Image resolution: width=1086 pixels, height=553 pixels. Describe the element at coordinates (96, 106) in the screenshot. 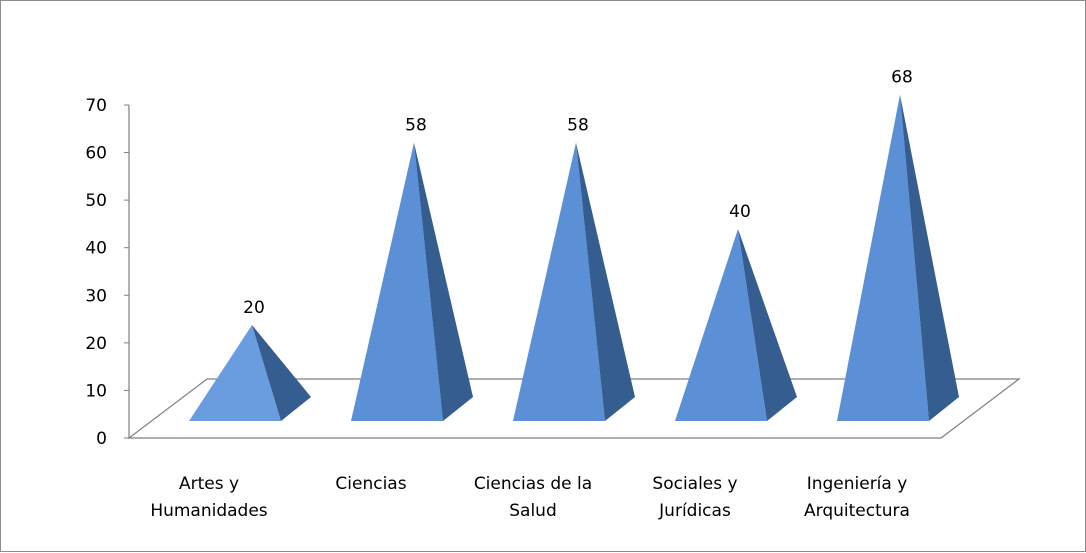

I see `y-tick-label: 70` at that location.